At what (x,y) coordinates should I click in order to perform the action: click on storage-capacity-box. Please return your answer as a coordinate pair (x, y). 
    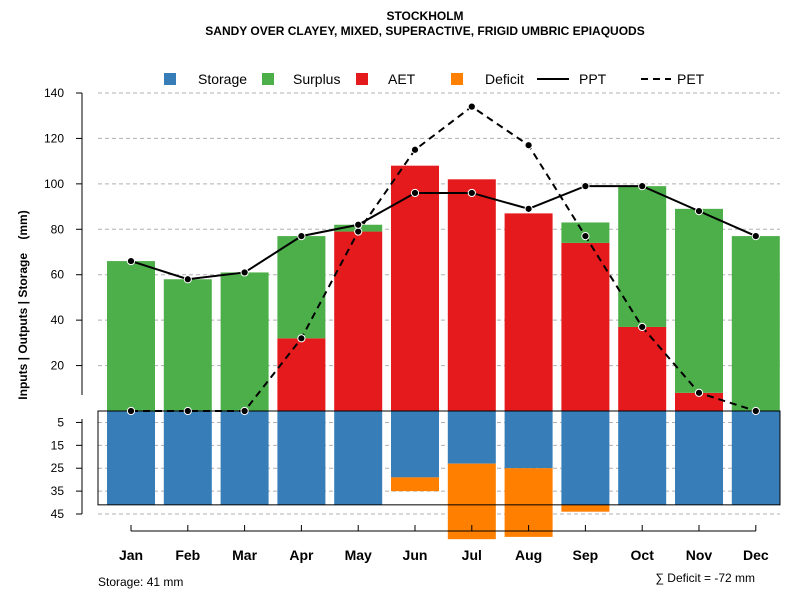
    Looking at the image, I should click on (439, 458).